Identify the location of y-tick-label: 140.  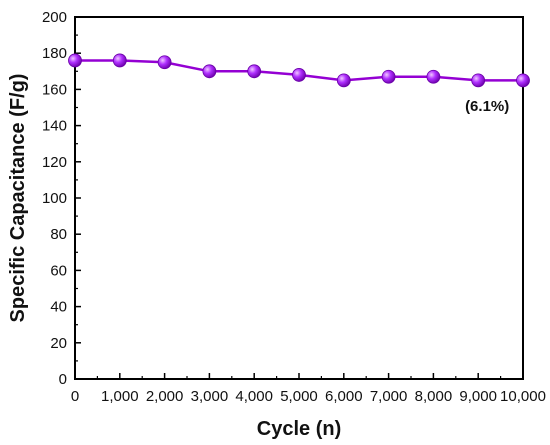
(54, 126).